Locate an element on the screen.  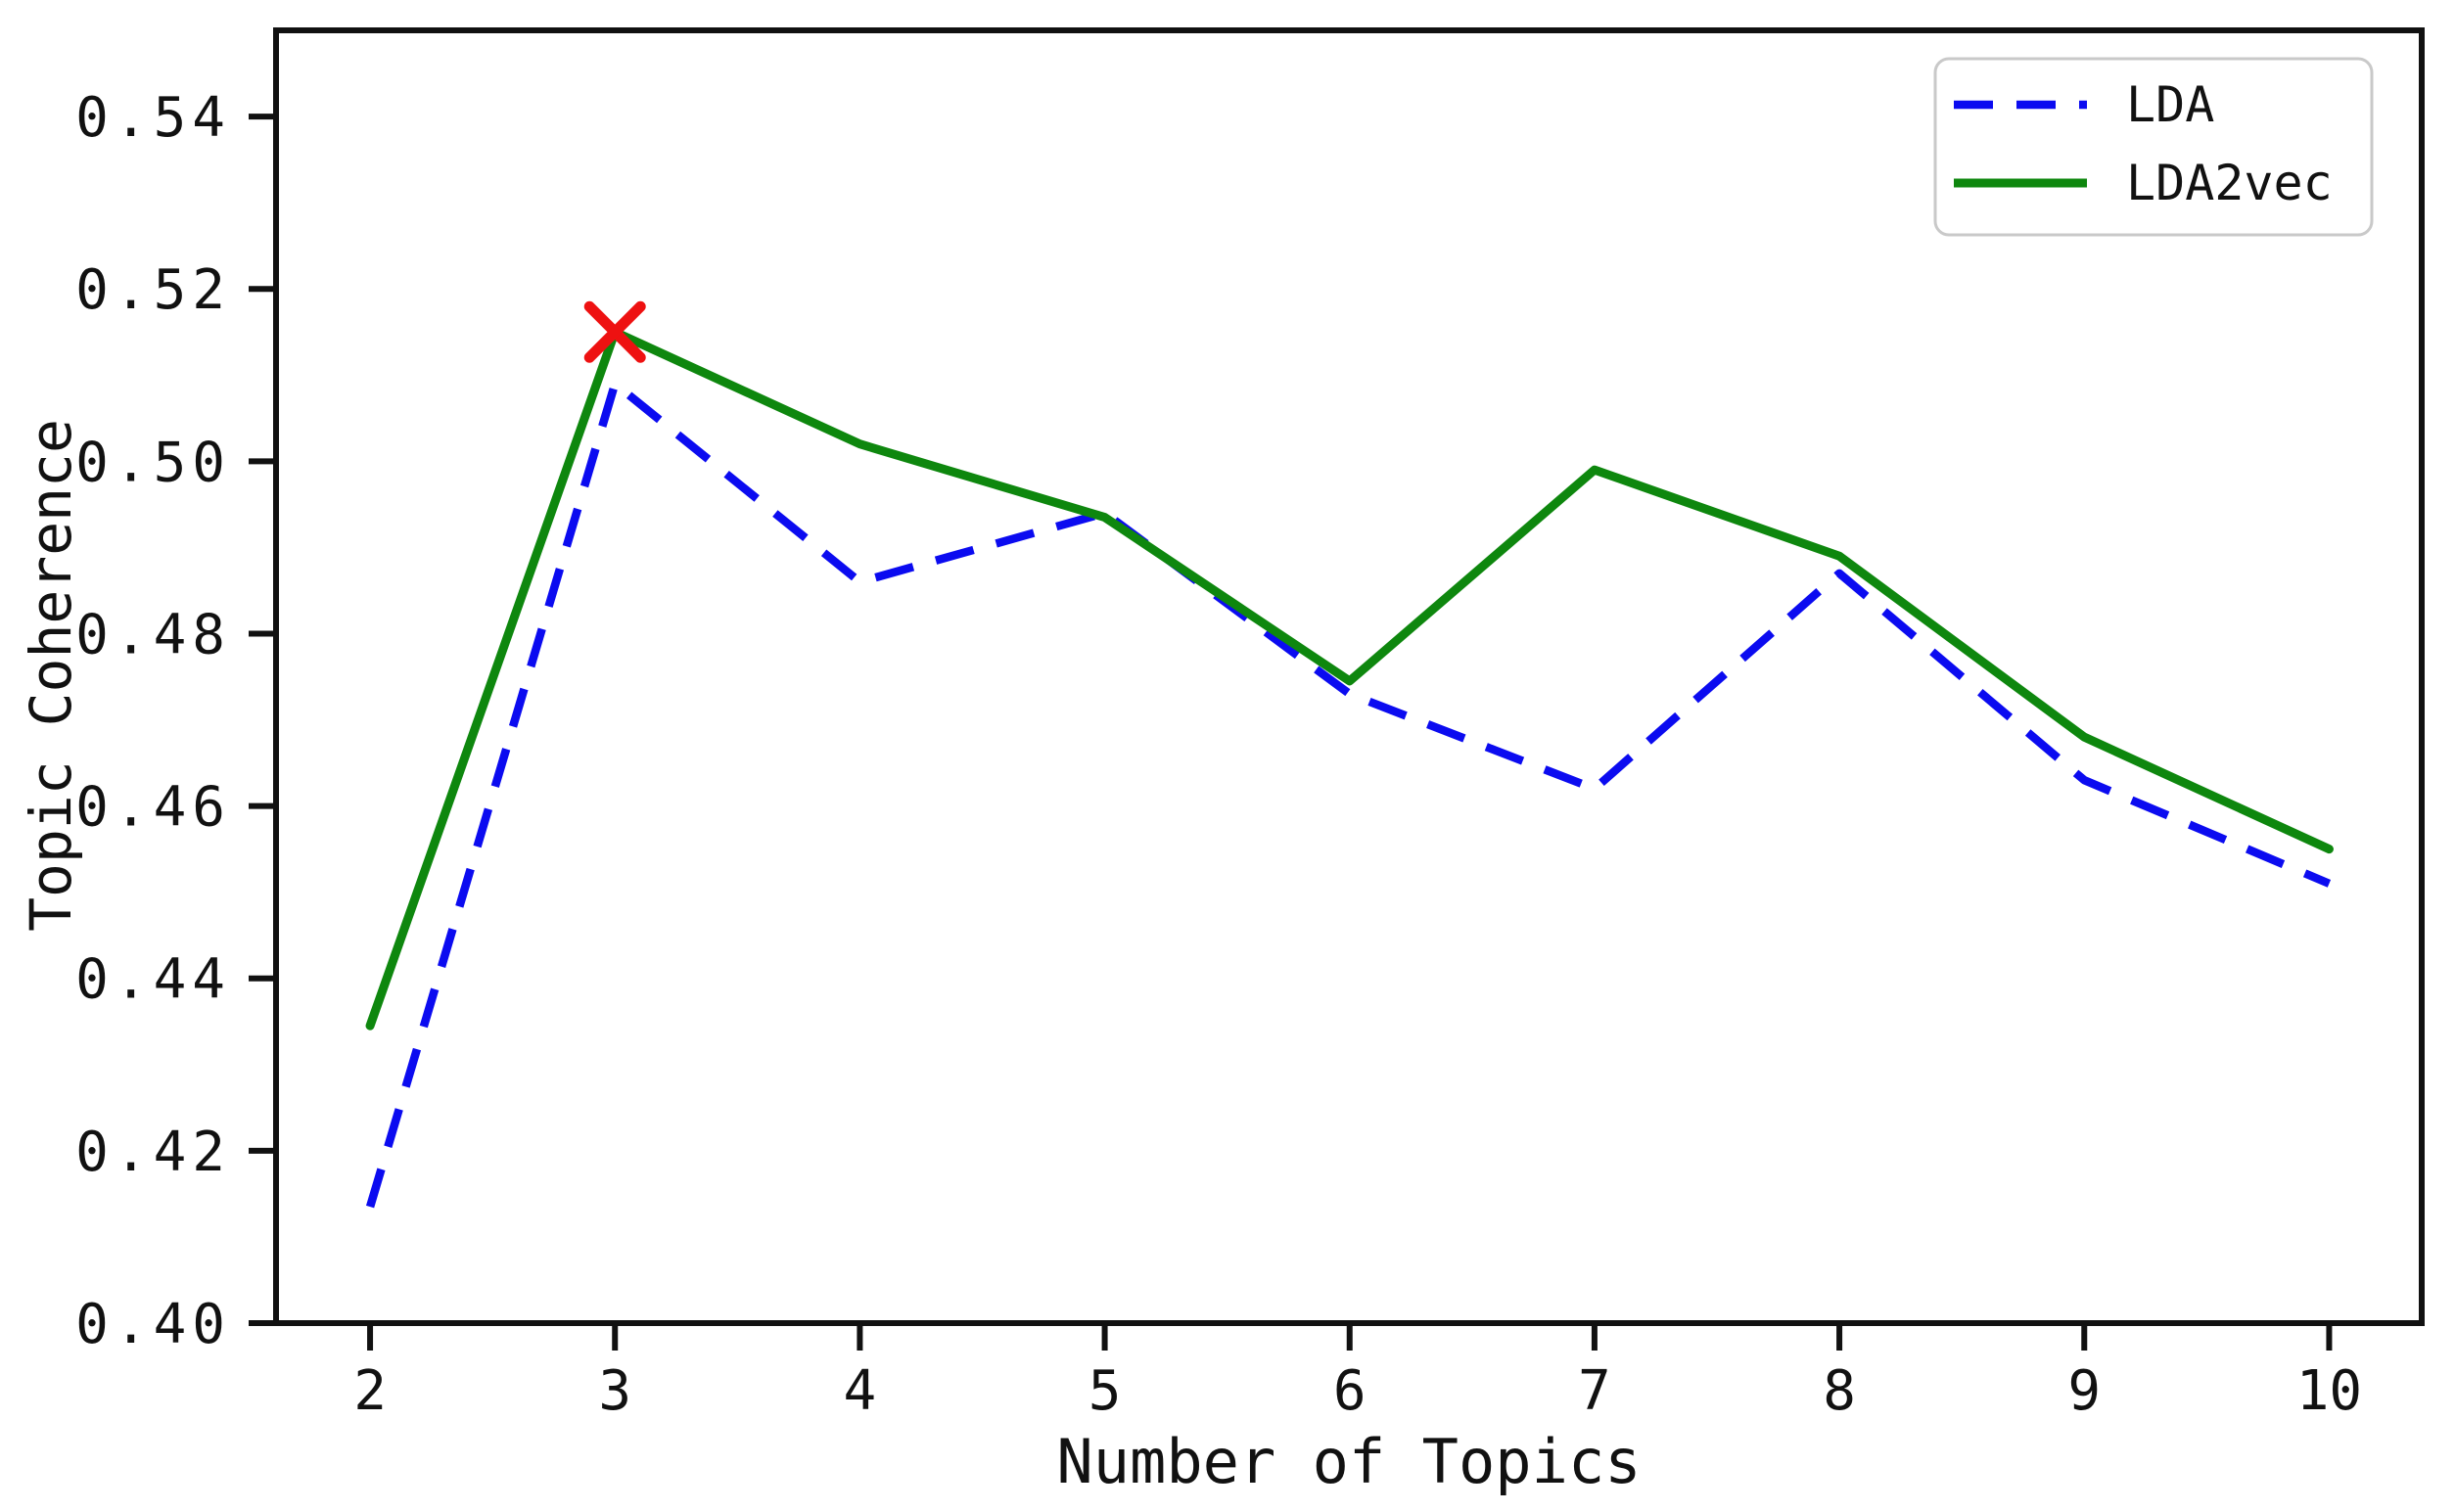
x-tick-label: 7 is located at coordinates (1594, 1391).